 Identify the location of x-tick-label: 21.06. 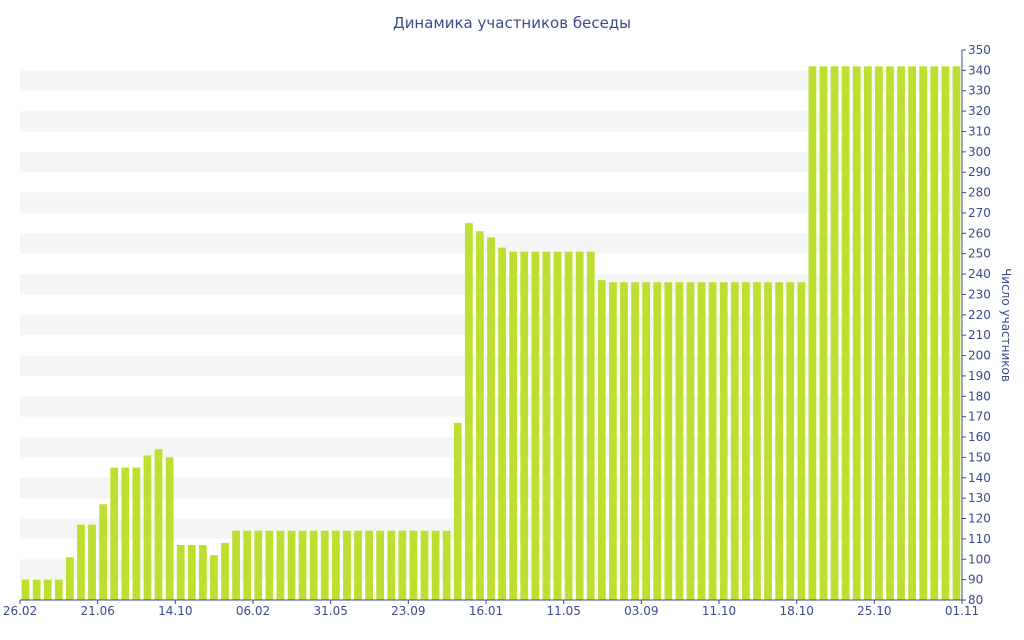
(97, 611).